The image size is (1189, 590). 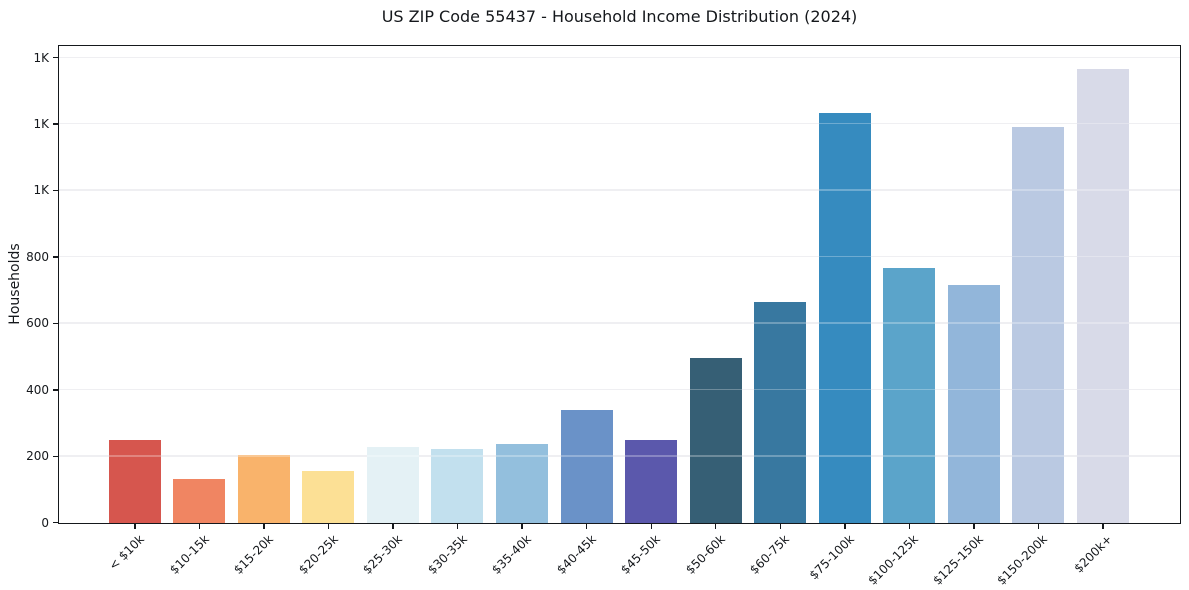 What do you see at coordinates (37, 256) in the screenshot?
I see `y-tick-label: 800` at bounding box center [37, 256].